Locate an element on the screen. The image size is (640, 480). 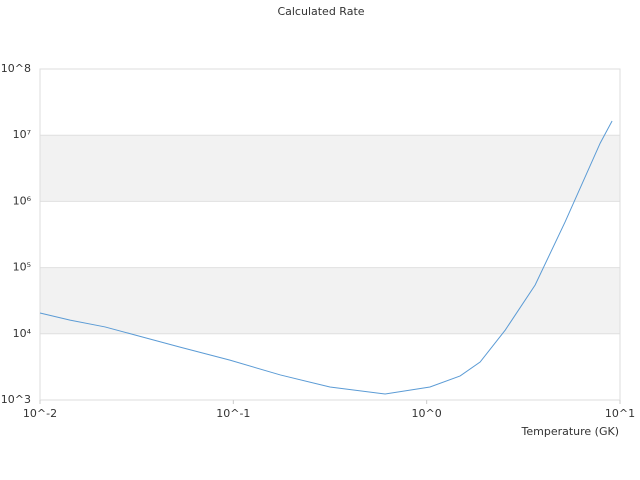
x-tick-label: 10^-1 is located at coordinates (233, 413).